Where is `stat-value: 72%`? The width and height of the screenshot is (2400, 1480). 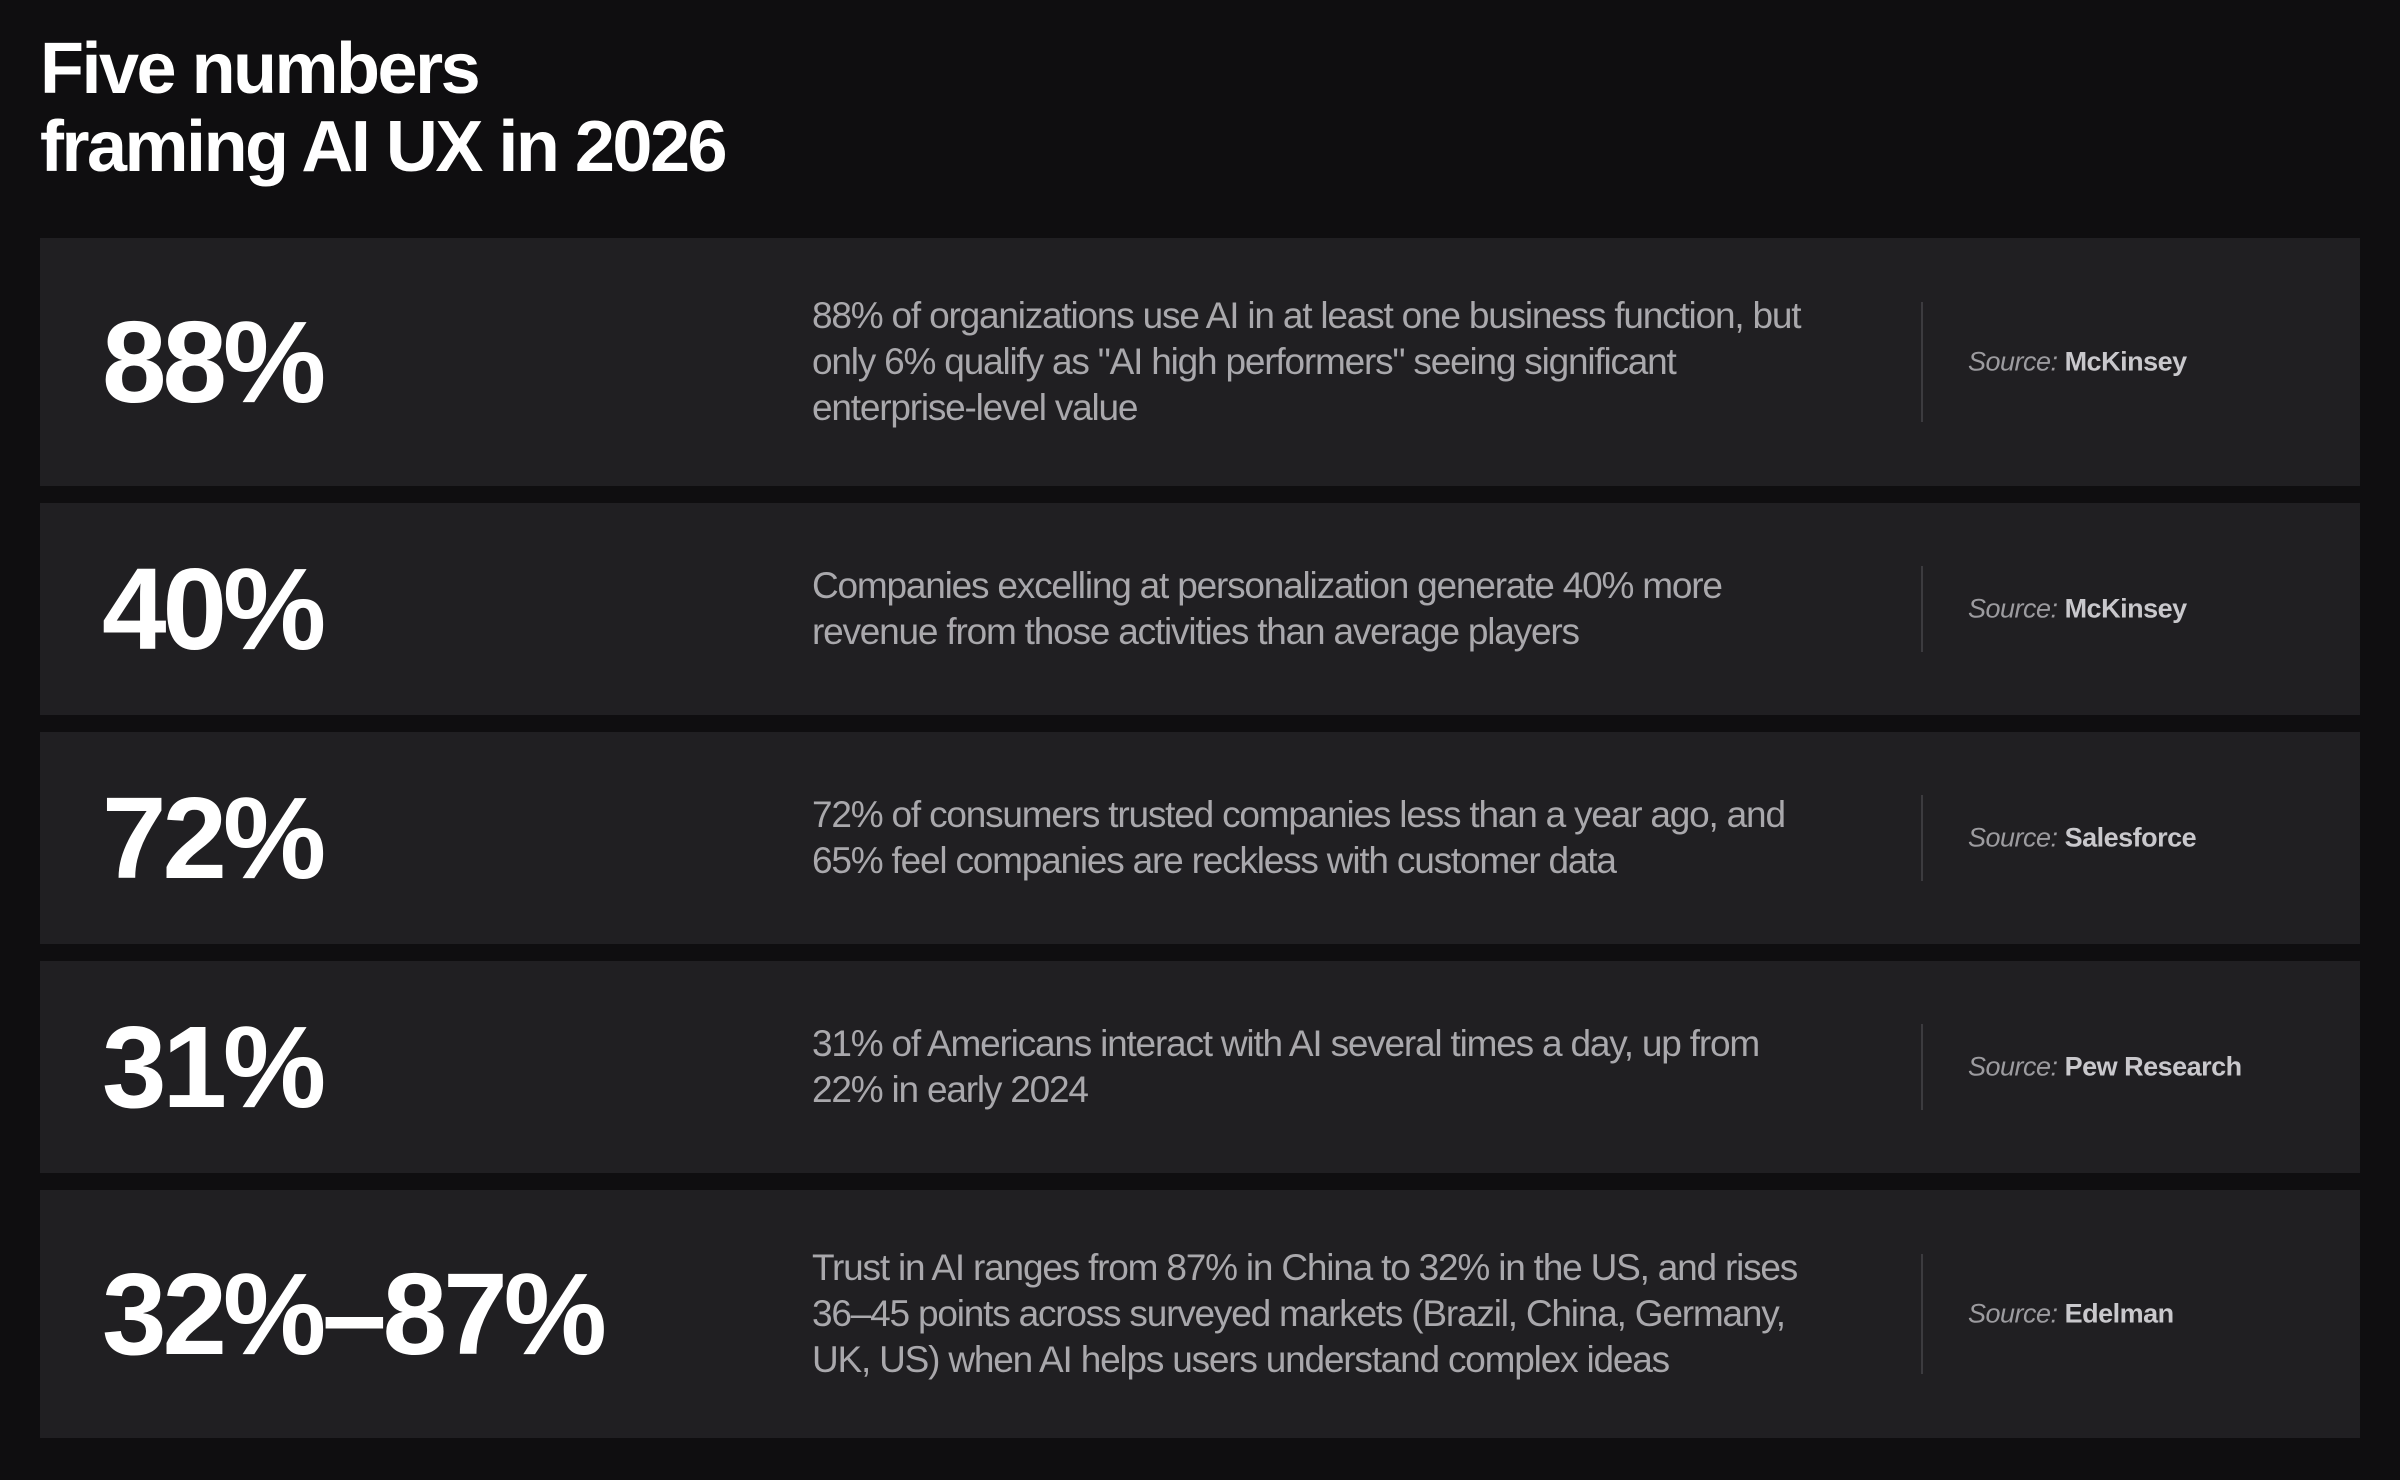
stat-value: 72% is located at coordinates (214, 838).